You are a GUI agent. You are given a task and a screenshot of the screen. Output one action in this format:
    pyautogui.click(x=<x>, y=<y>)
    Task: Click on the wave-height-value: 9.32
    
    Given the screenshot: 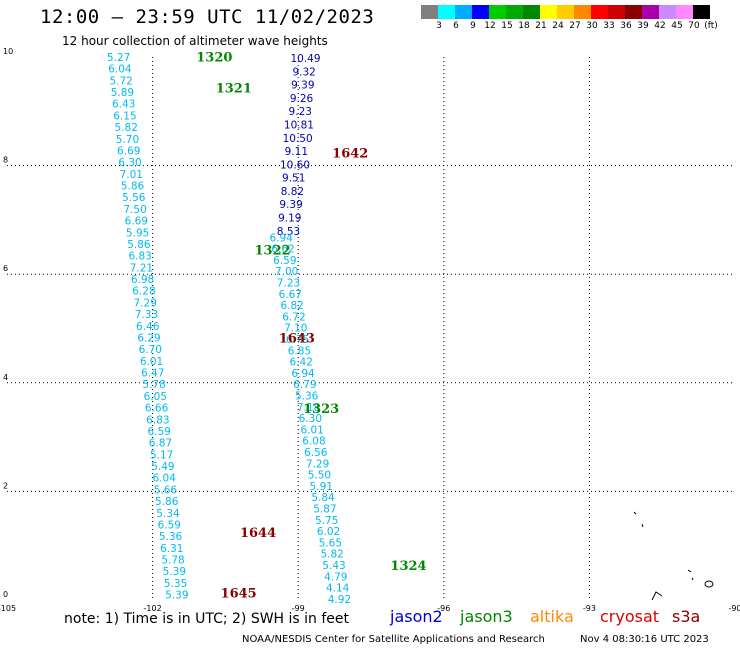 What is the action you would take?
    pyautogui.click(x=303, y=72)
    